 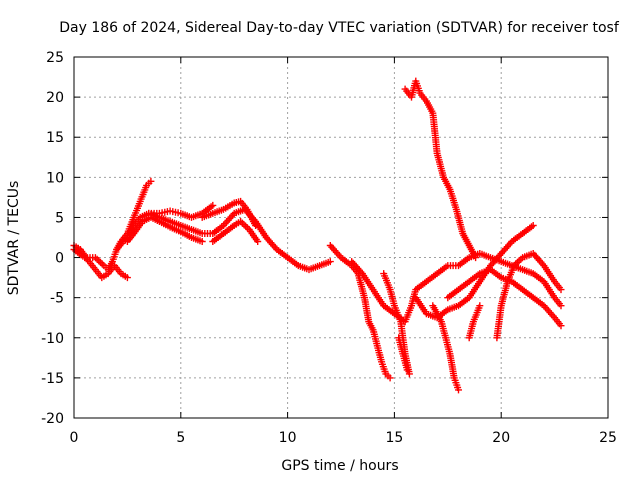 I want to click on x-tick-label: 0, so click(x=74, y=438).